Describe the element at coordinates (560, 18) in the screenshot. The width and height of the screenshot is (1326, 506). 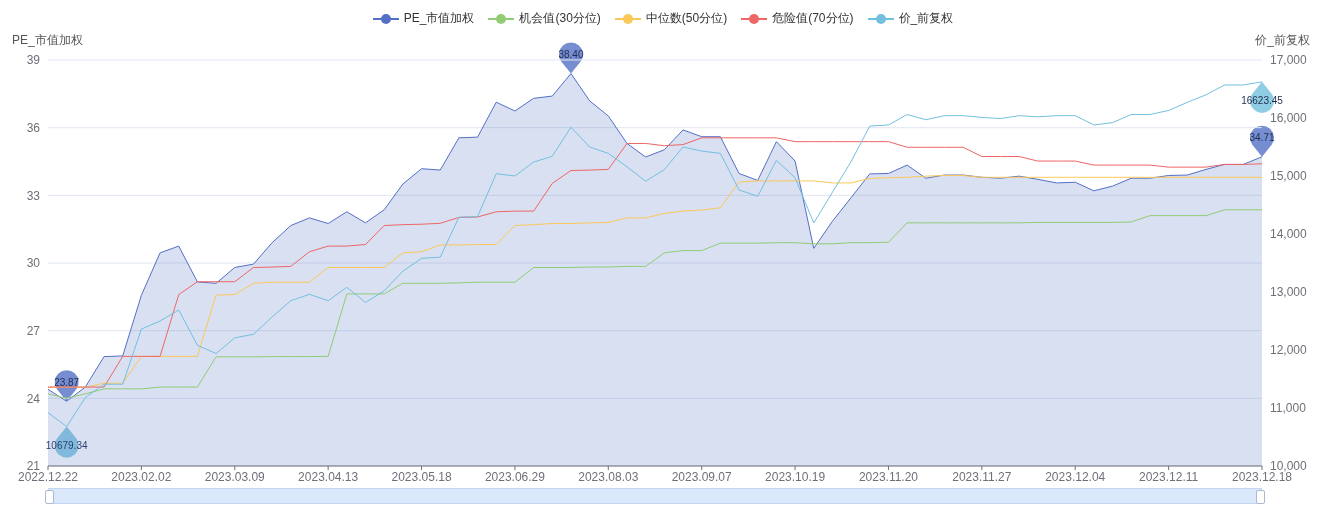
I see `legend-label: 机会值(30分位)` at that location.